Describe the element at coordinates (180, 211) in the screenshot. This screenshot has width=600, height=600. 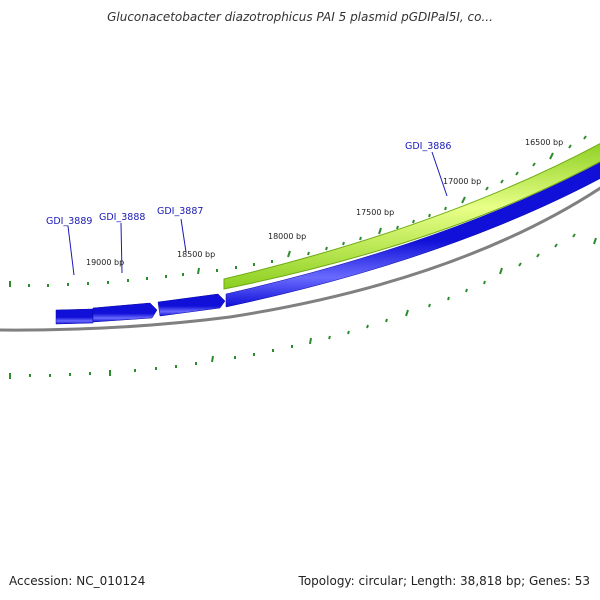
I see `gene-label-GDI_3887: GDI_3887` at that location.